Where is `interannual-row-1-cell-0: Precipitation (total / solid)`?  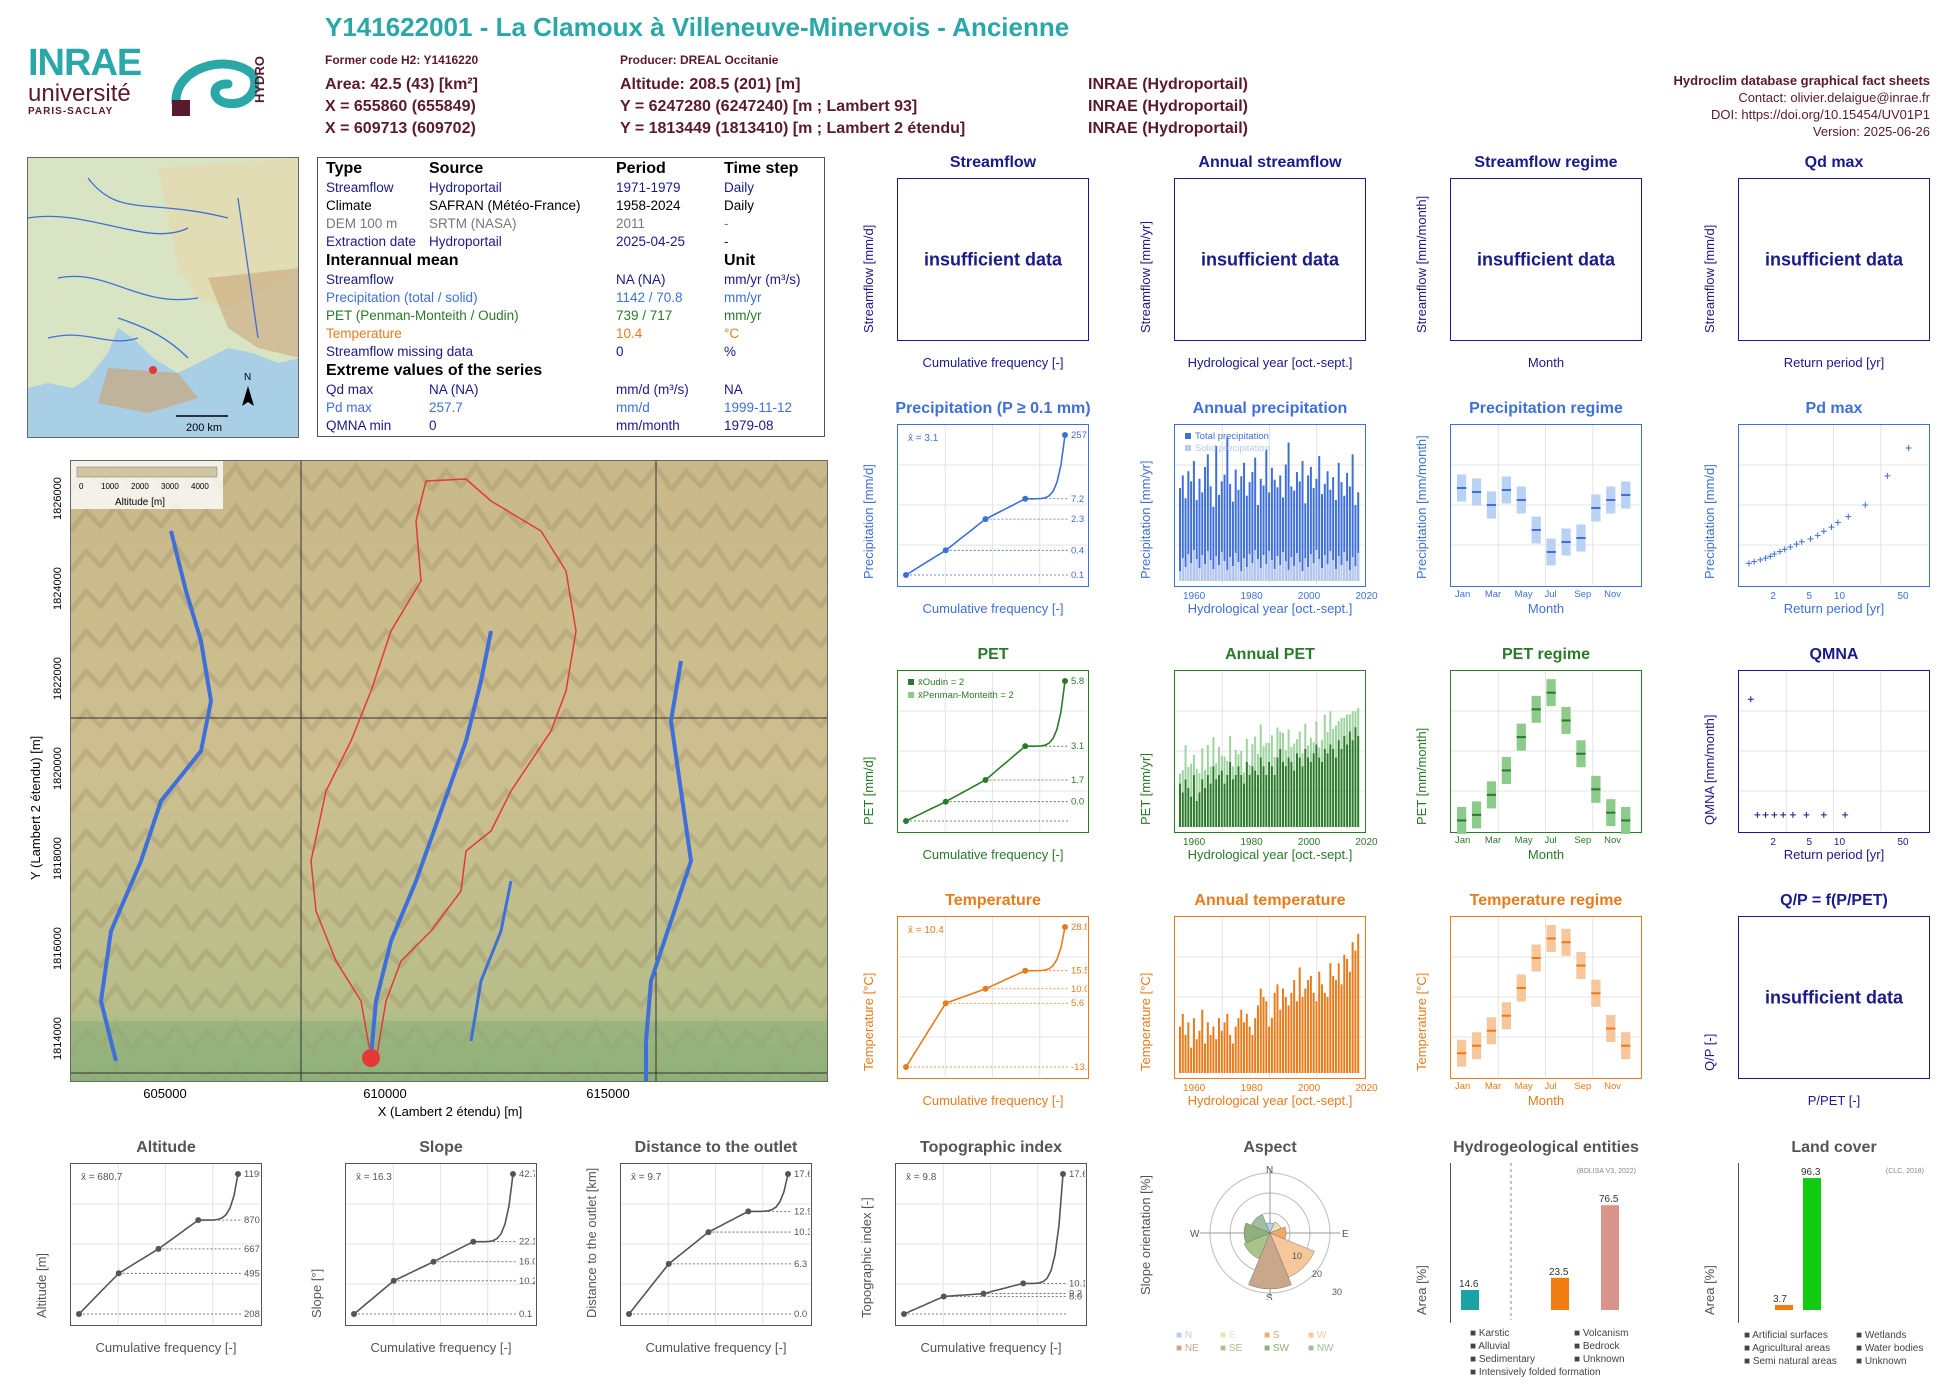
interannual-row-1-cell-0: Precipitation (total / solid) is located at coordinates (402, 297).